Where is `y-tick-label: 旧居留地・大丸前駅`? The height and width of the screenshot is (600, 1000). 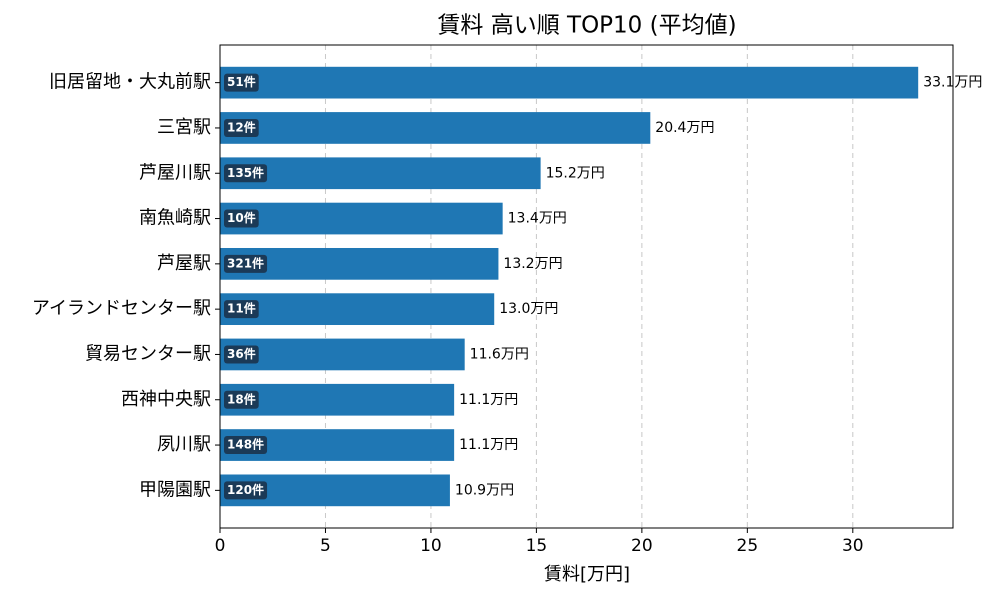 y-tick-label: 旧居留地・大丸前駅 is located at coordinates (130, 82).